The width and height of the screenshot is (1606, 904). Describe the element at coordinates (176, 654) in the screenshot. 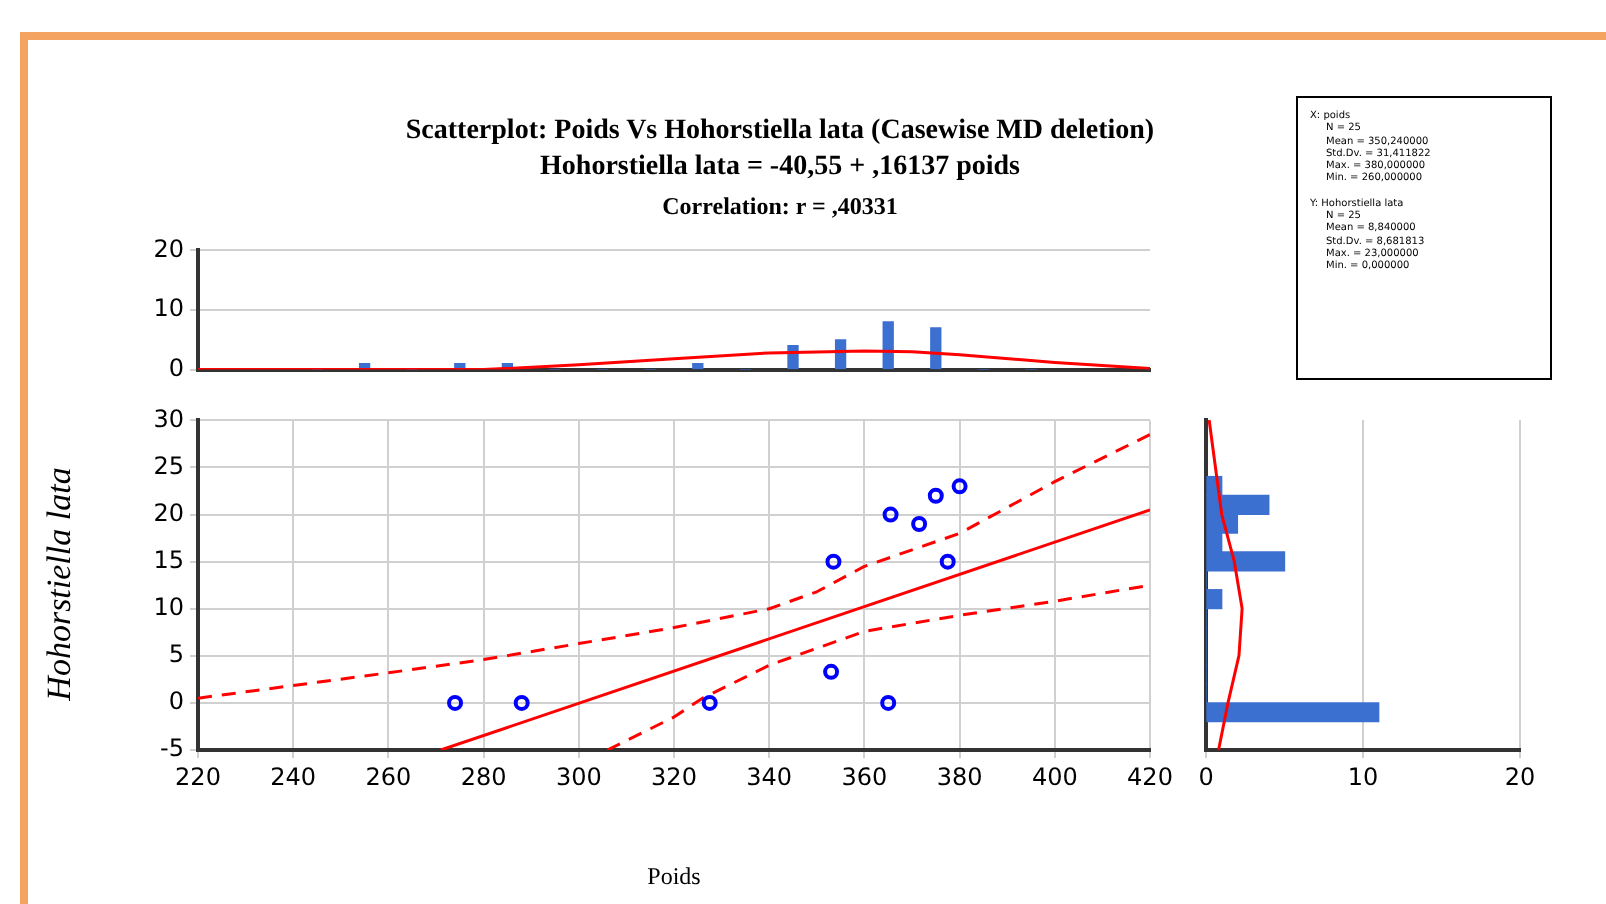

I see `y-tick-label: 5` at that location.